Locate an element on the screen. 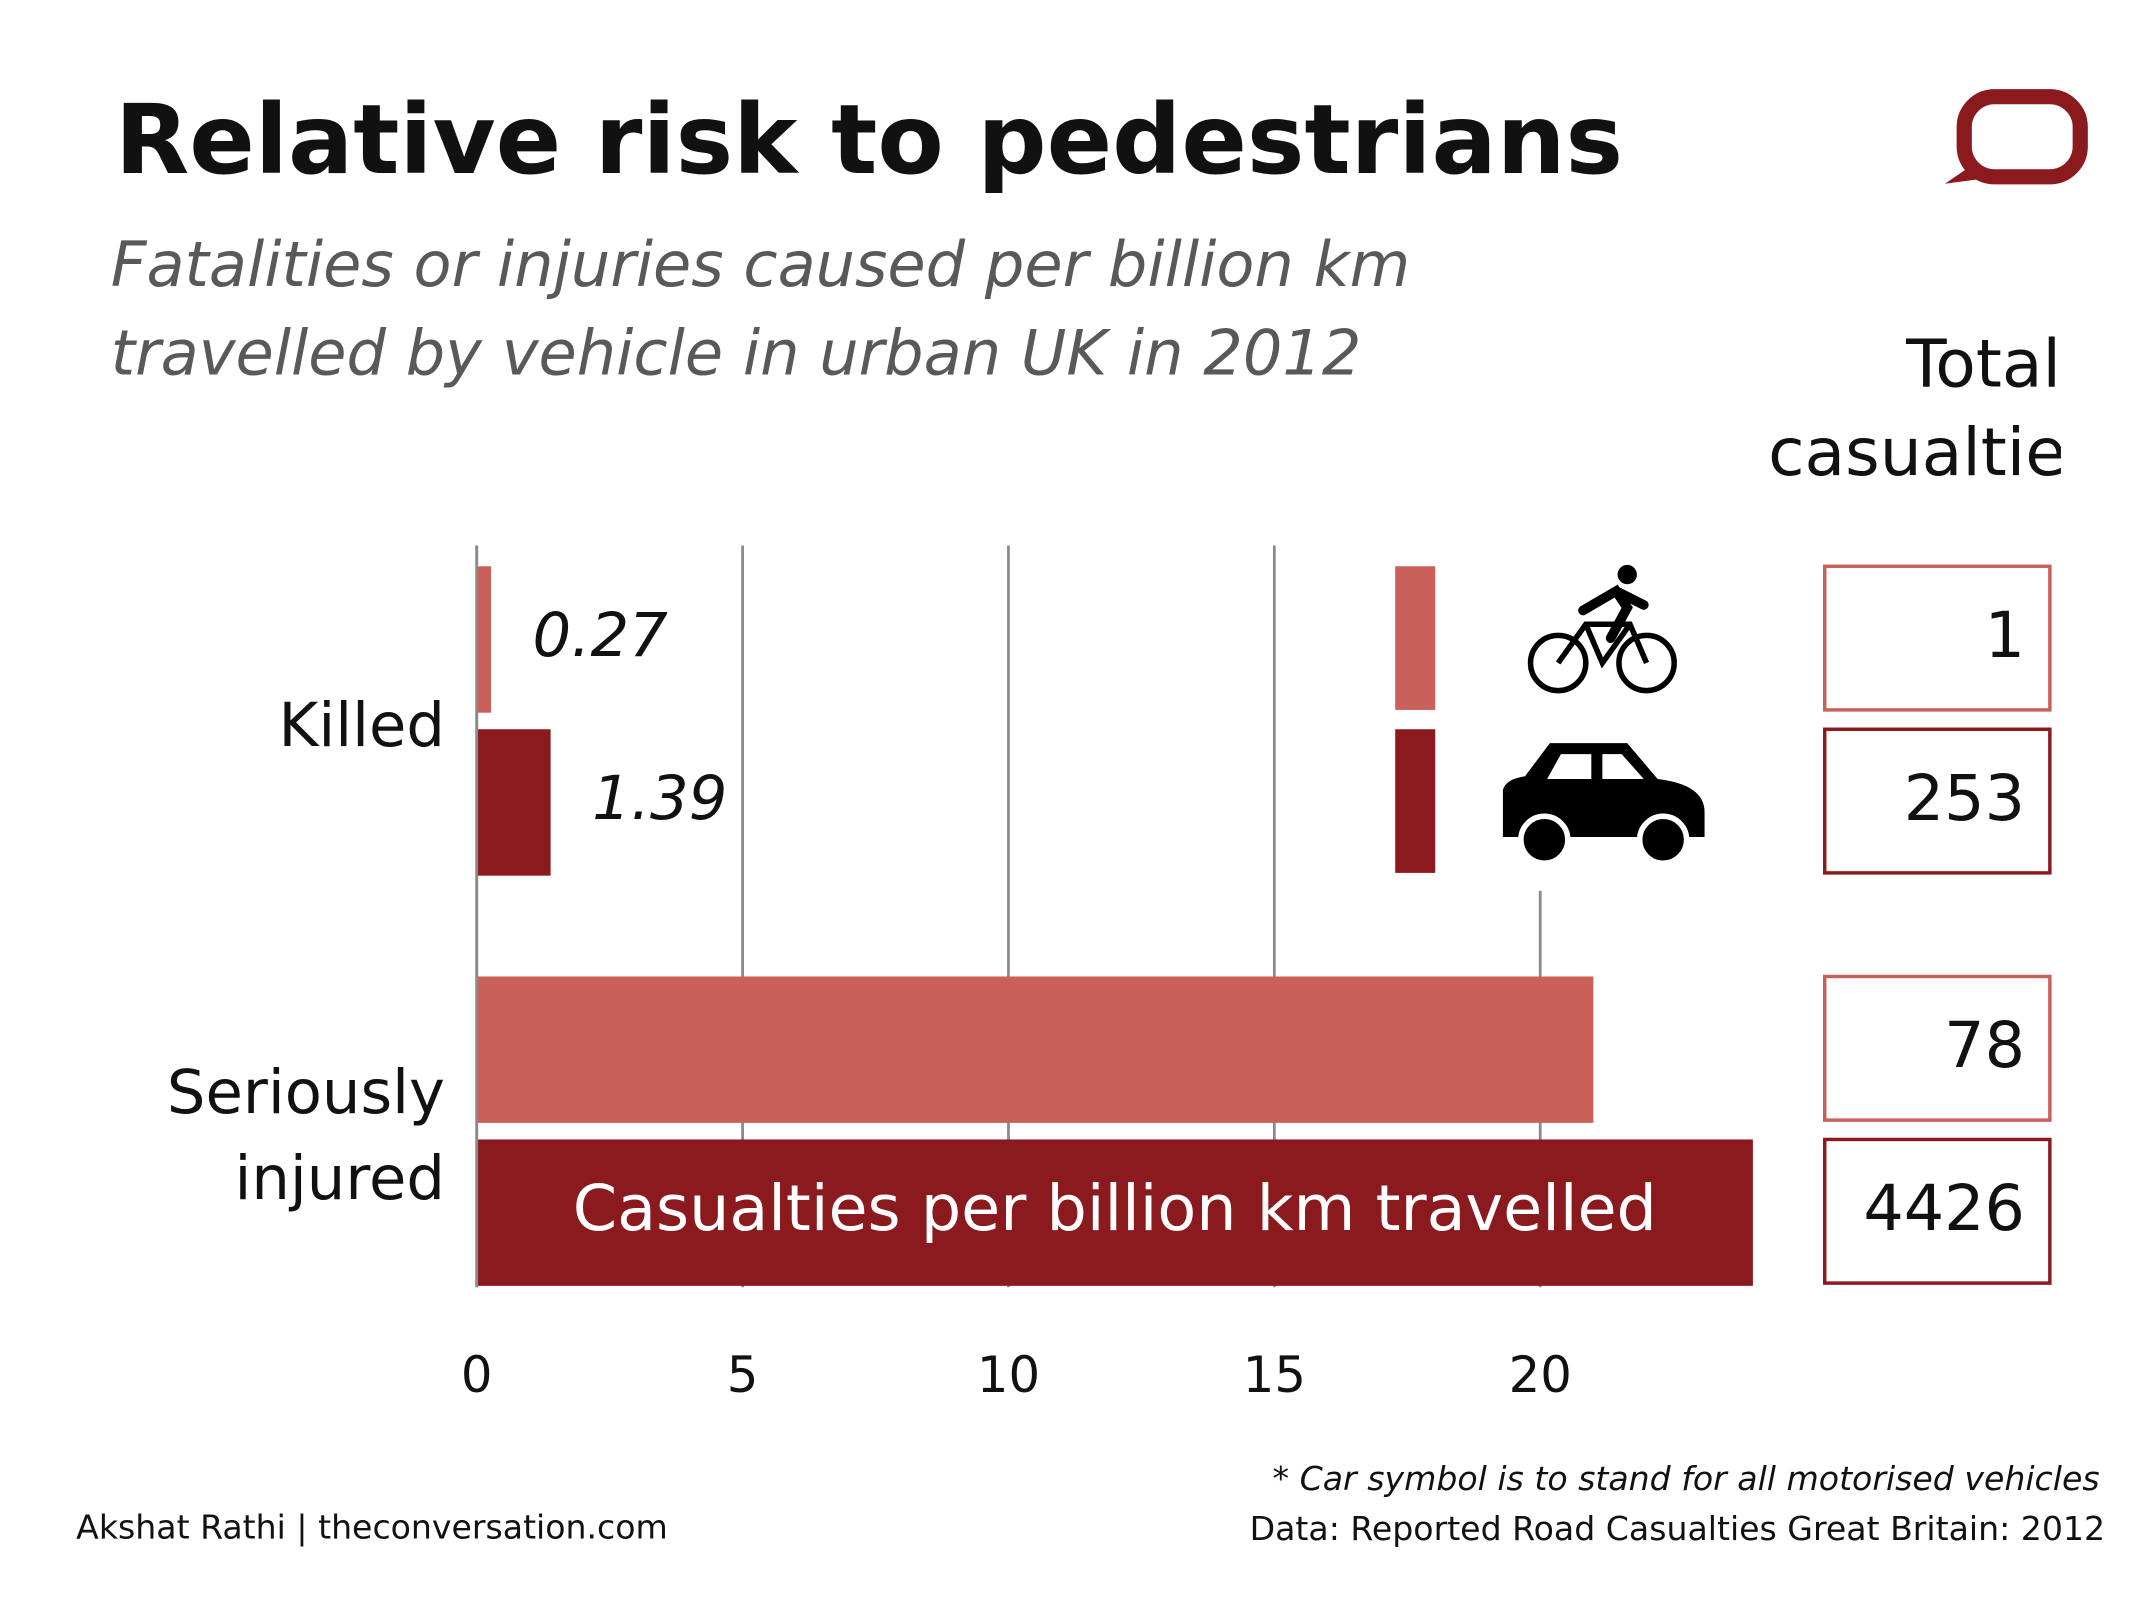 Image resolution: width=2144 pixels, height=1598 pixels. category-label-box: Killed is located at coordinates (361, 726).